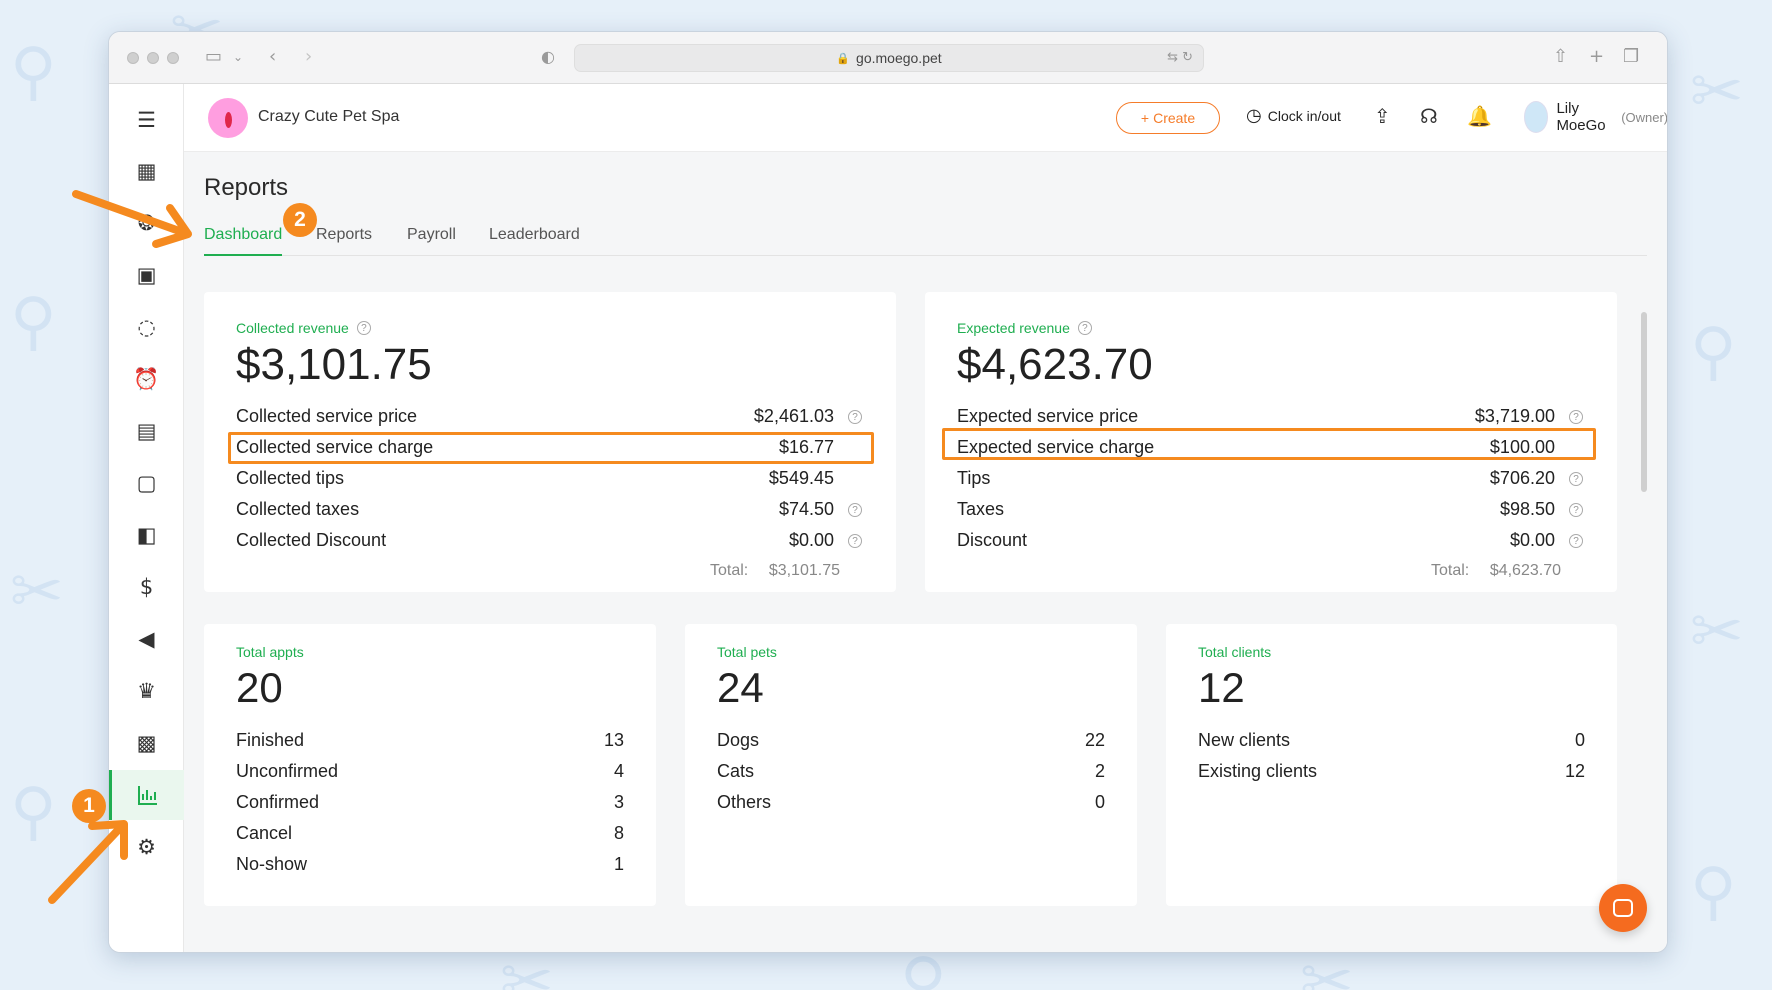 Image resolution: width=1772 pixels, height=990 pixels. Describe the element at coordinates (146, 639) in the screenshot. I see `megaphone-icon: ◀` at that location.